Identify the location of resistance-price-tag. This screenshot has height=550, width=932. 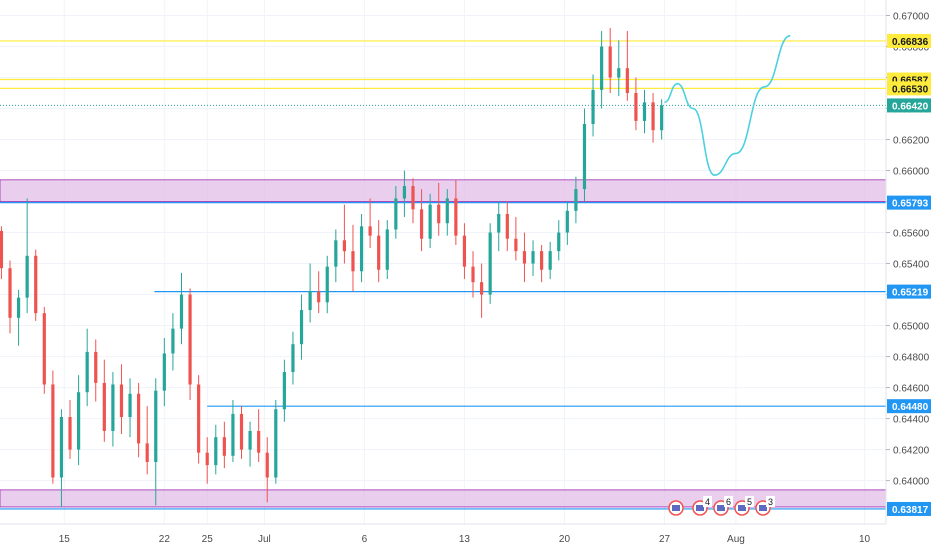
(909, 88).